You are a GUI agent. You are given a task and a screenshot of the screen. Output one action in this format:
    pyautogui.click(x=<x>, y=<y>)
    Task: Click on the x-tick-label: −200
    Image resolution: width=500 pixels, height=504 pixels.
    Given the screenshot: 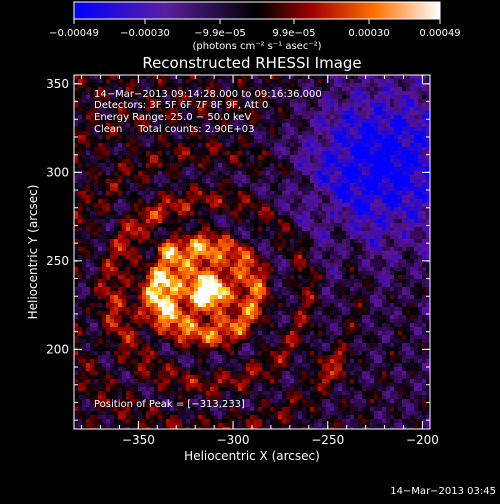 What is the action you would take?
    pyautogui.click(x=422, y=440)
    